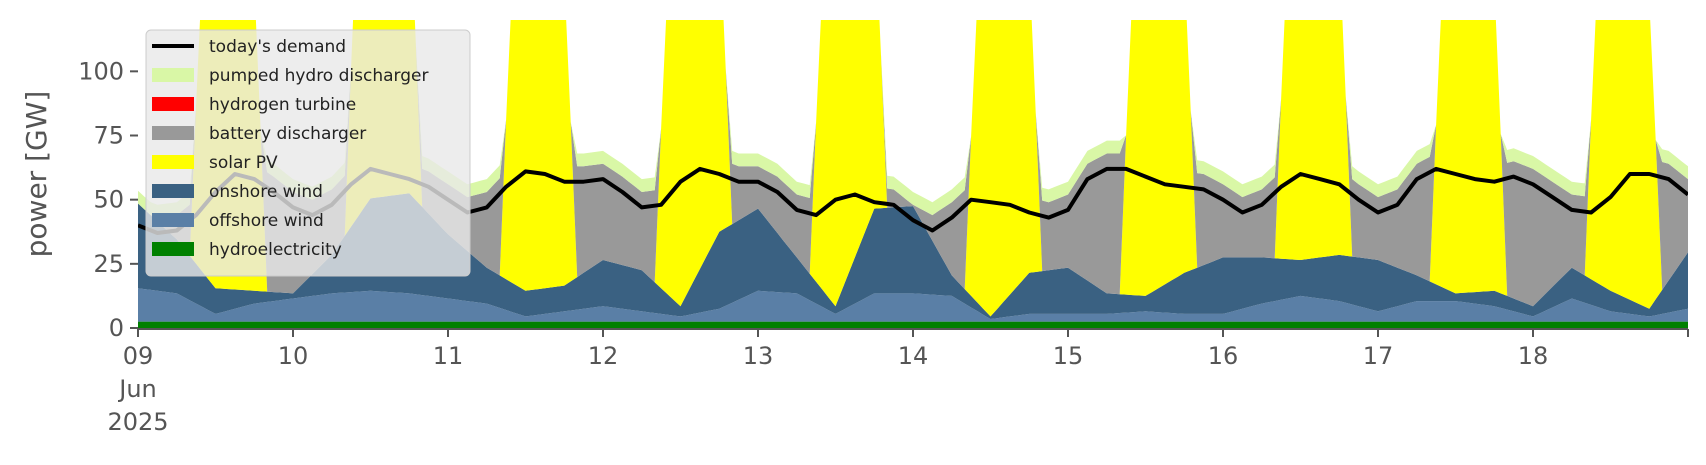  Describe the element at coordinates (108, 264) in the screenshot. I see `y-tick-label: 25` at that location.